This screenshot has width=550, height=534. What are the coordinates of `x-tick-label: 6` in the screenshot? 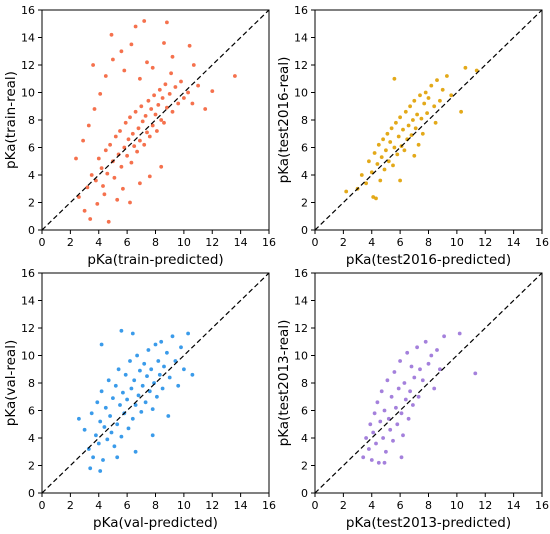 It's located at (400, 505).